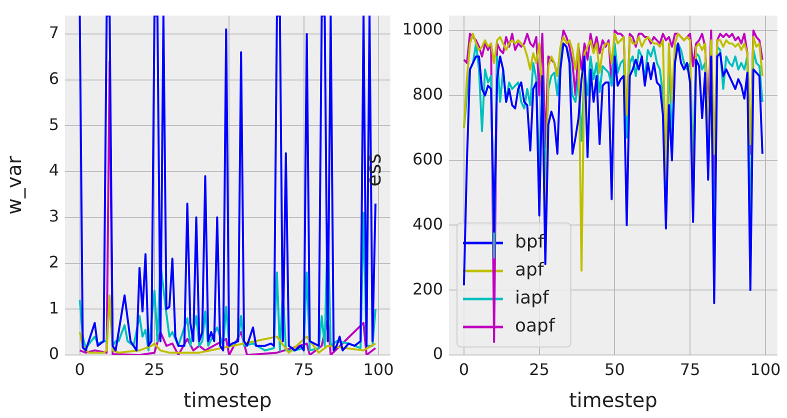 The width and height of the screenshot is (787, 418). What do you see at coordinates (14, 185) in the screenshot?
I see `y-axis-title: w_var` at bounding box center [14, 185].